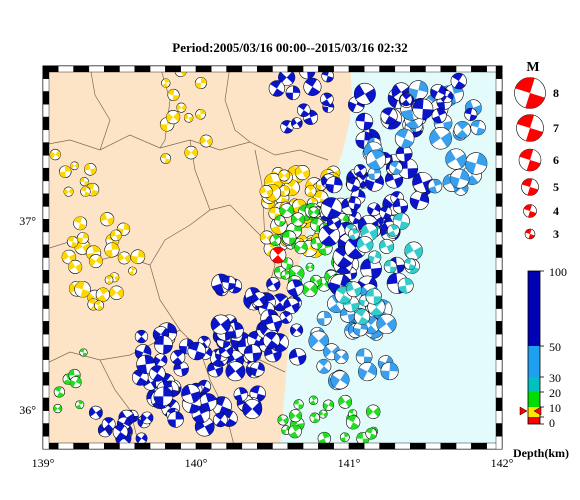  Describe the element at coordinates (558, 272) in the screenshot. I see `depth-tick-100: 100` at that location.